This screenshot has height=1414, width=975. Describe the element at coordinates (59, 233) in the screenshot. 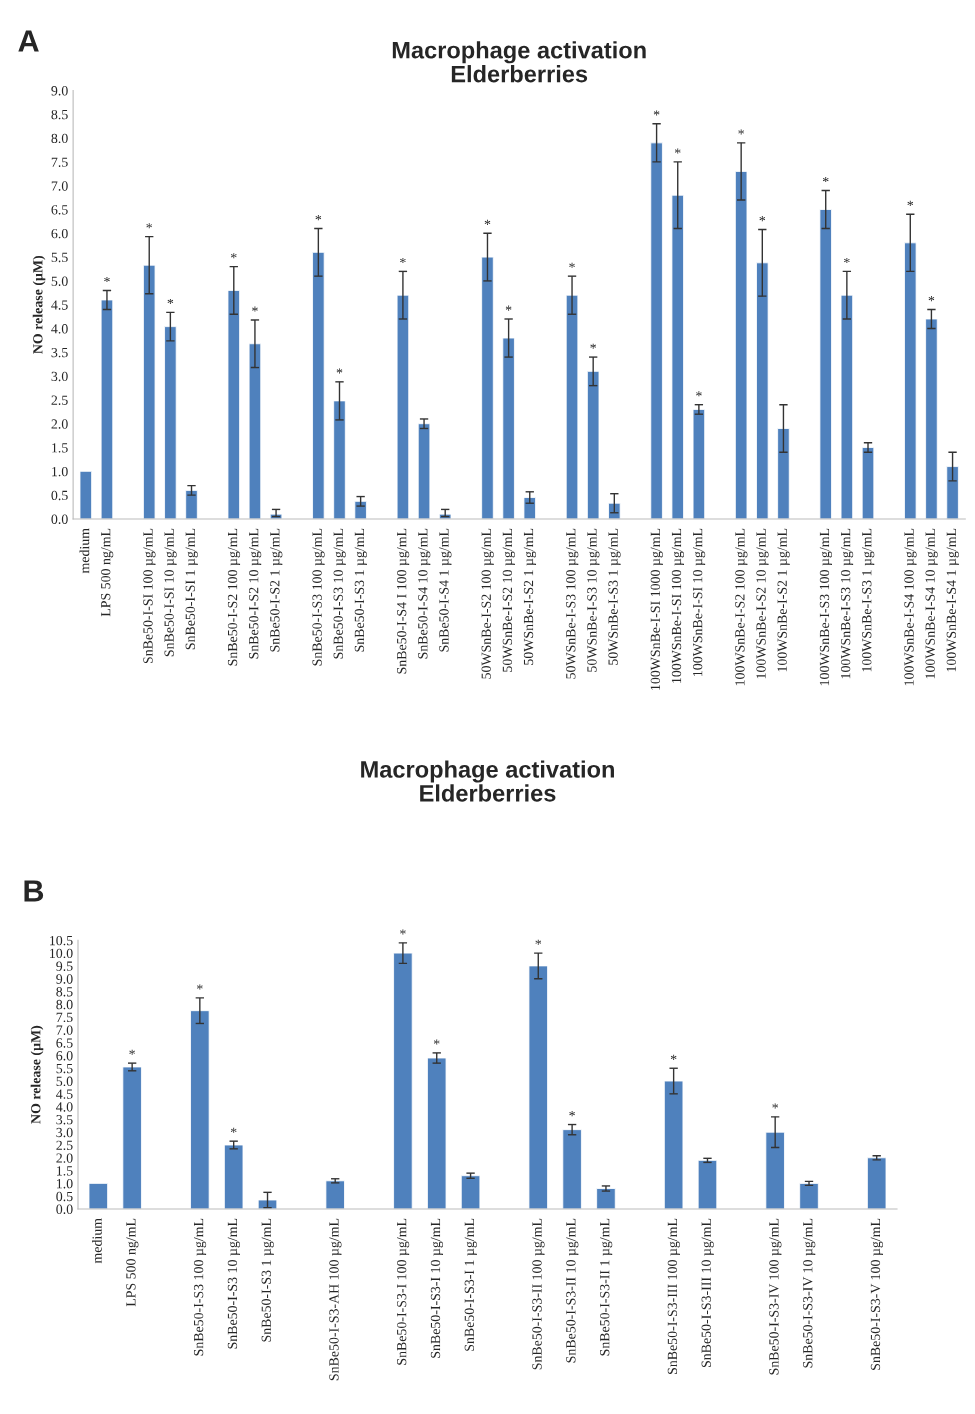

I see `y-tick-label: 6.0` at that location.